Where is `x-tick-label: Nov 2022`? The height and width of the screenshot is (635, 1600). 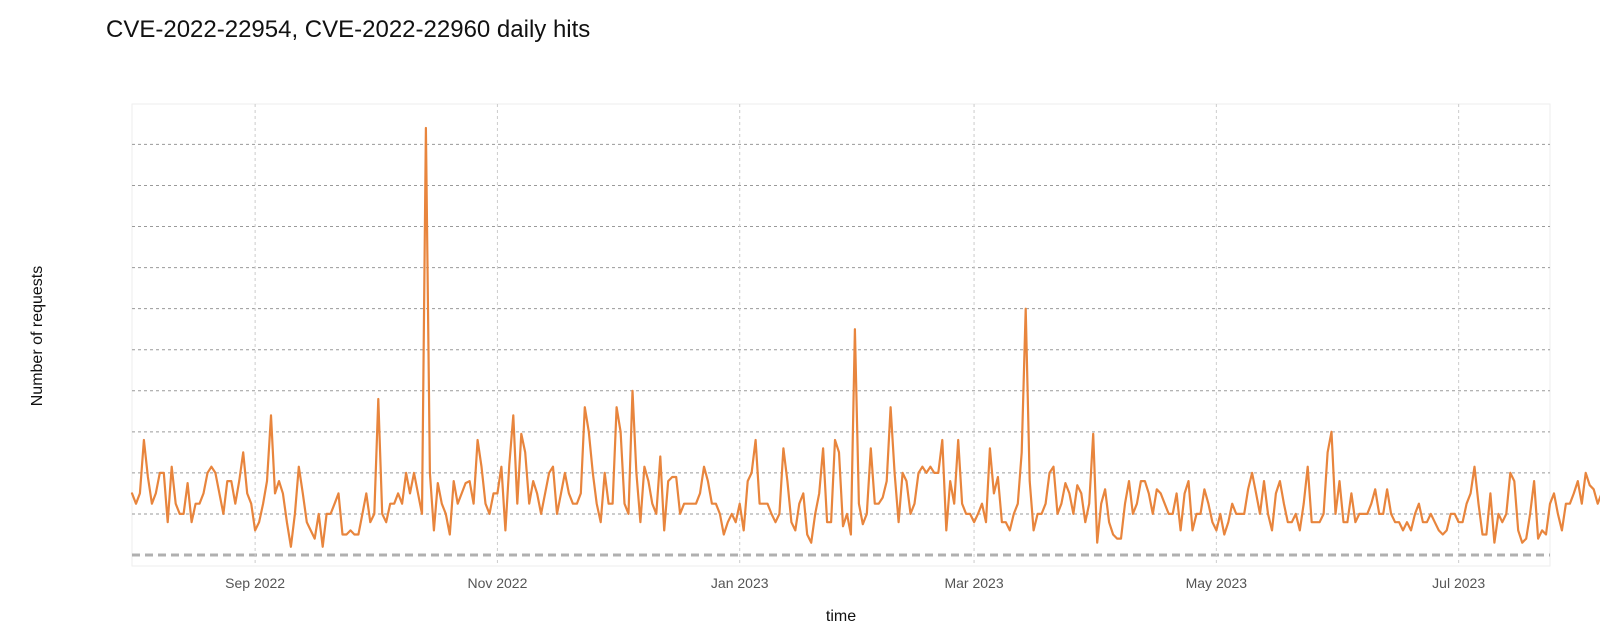
x-tick-label: Nov 2022 is located at coordinates (497, 583).